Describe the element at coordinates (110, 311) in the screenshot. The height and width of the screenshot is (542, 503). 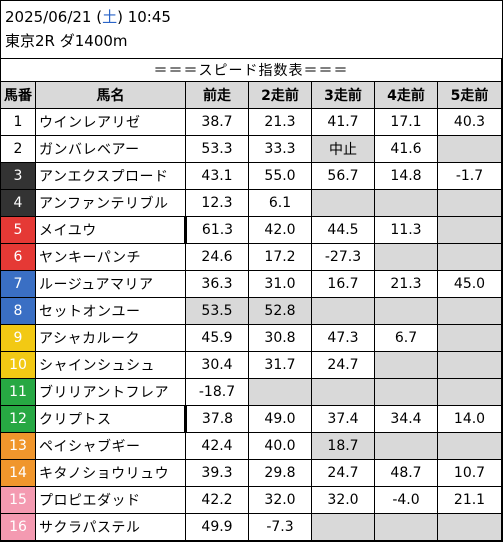
I see `horse-name: セットオンユー` at that location.